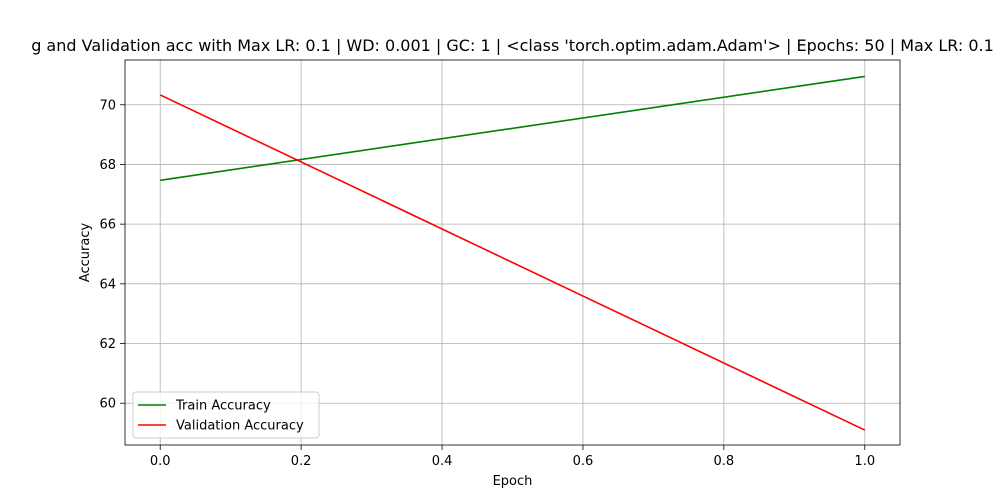 The width and height of the screenshot is (1000, 500). I want to click on x-tick-label: 0.4, so click(442, 461).